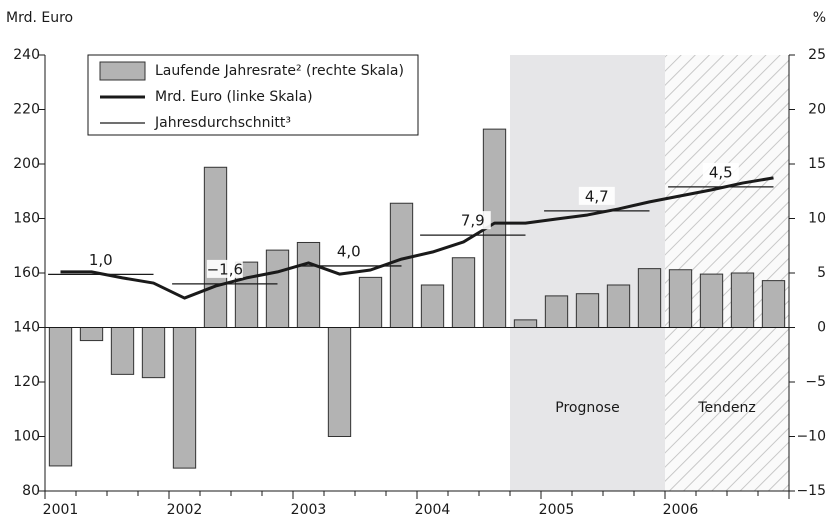  What do you see at coordinates (557, 510) in the screenshot?
I see `x-tick-label: 2005` at bounding box center [557, 510].